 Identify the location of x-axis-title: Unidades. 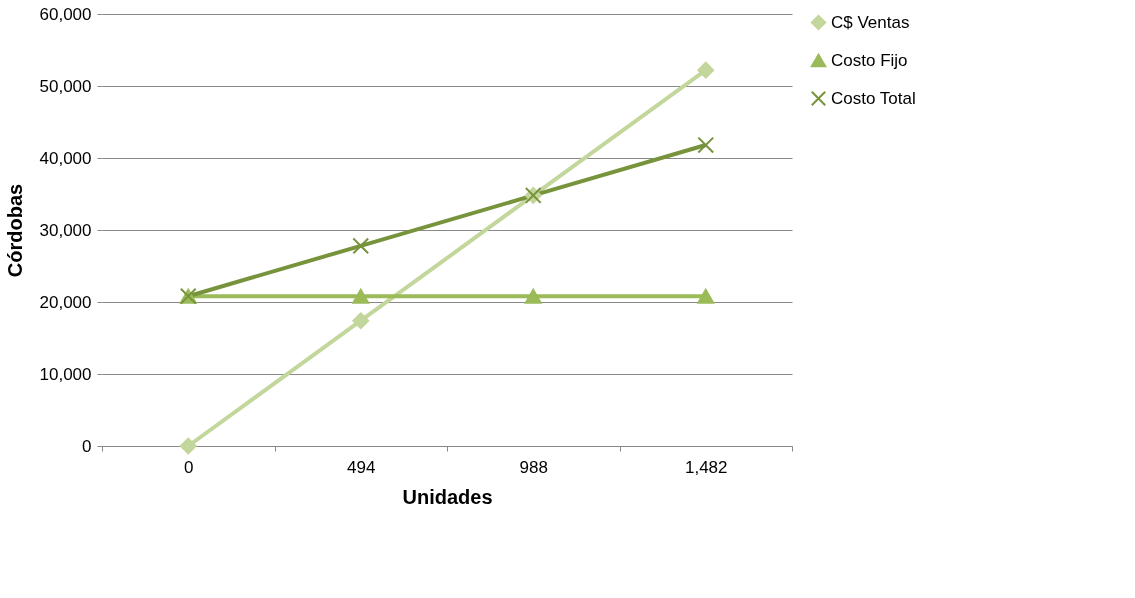
(447, 496).